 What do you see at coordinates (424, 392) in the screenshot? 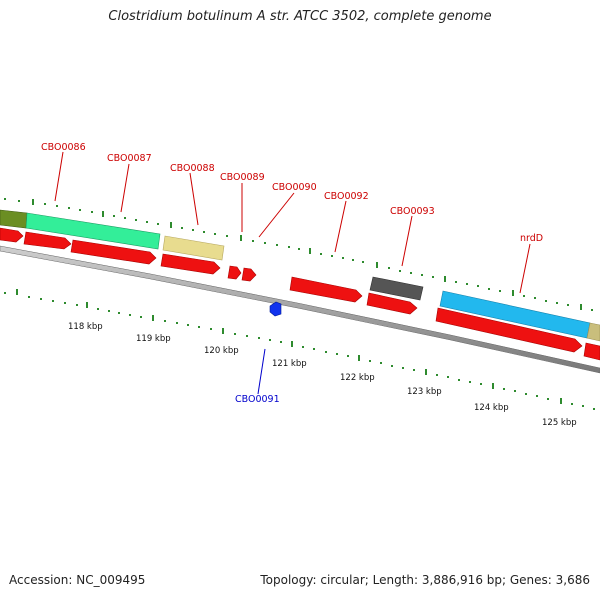
I see `kbp-label: 123 kbp` at bounding box center [424, 392].